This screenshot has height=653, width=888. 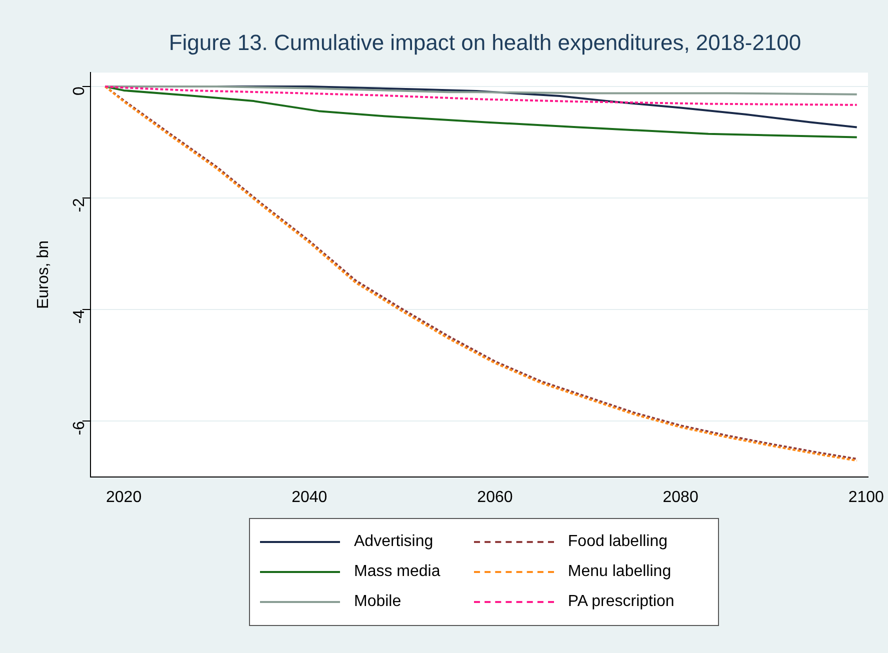 I want to click on legend-label: PA prescription, so click(x=621, y=602).